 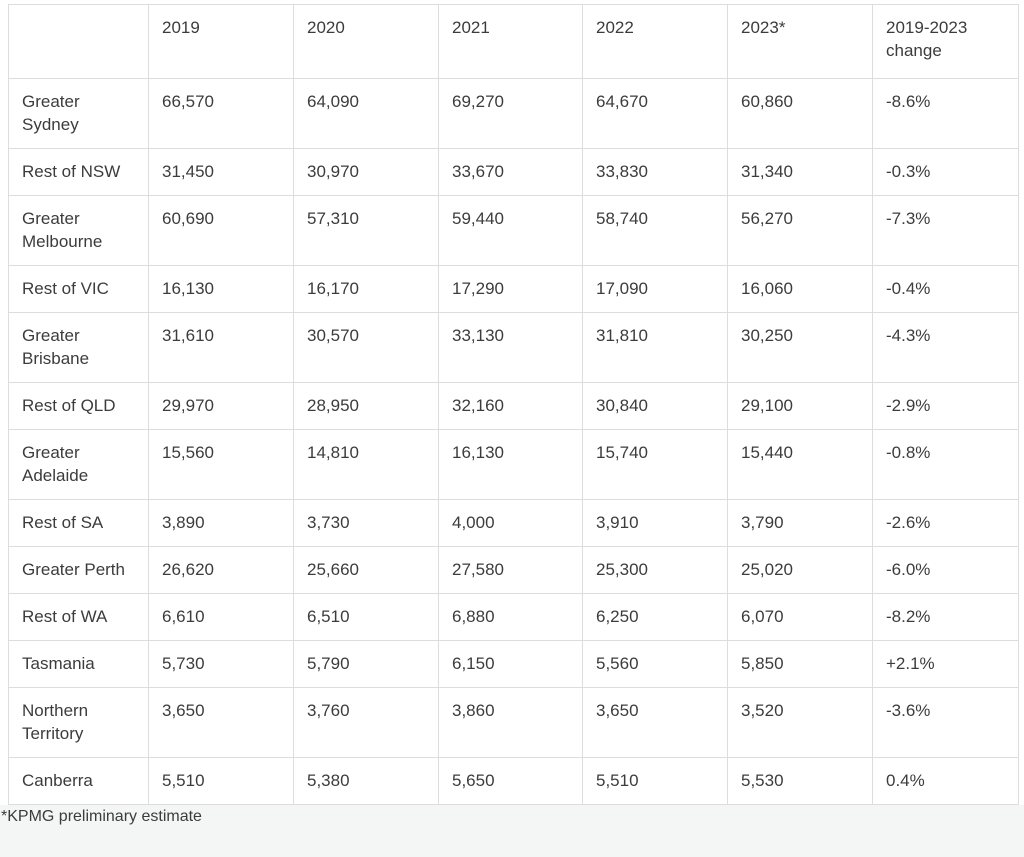 What do you see at coordinates (945, 41) in the screenshot?
I see `column-header: 2019-2023 change` at bounding box center [945, 41].